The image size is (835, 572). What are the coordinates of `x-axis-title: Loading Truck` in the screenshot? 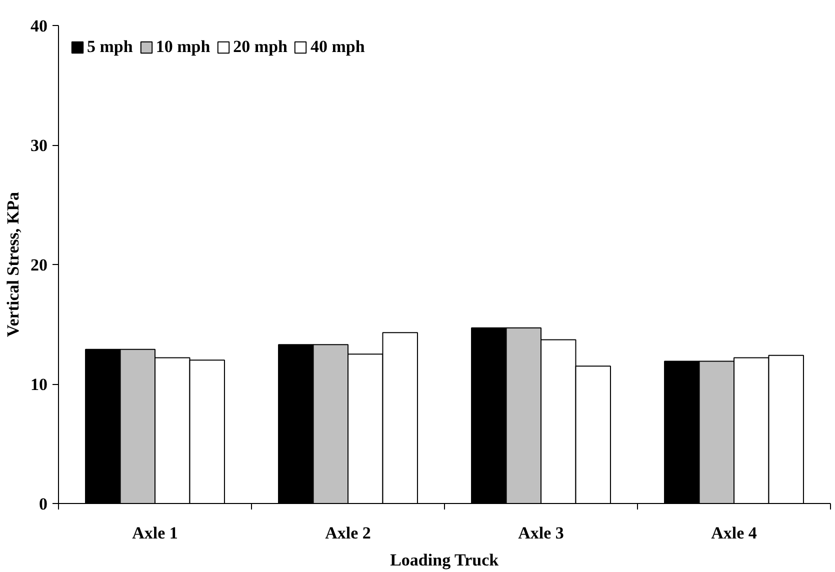 It's located at (445, 560).